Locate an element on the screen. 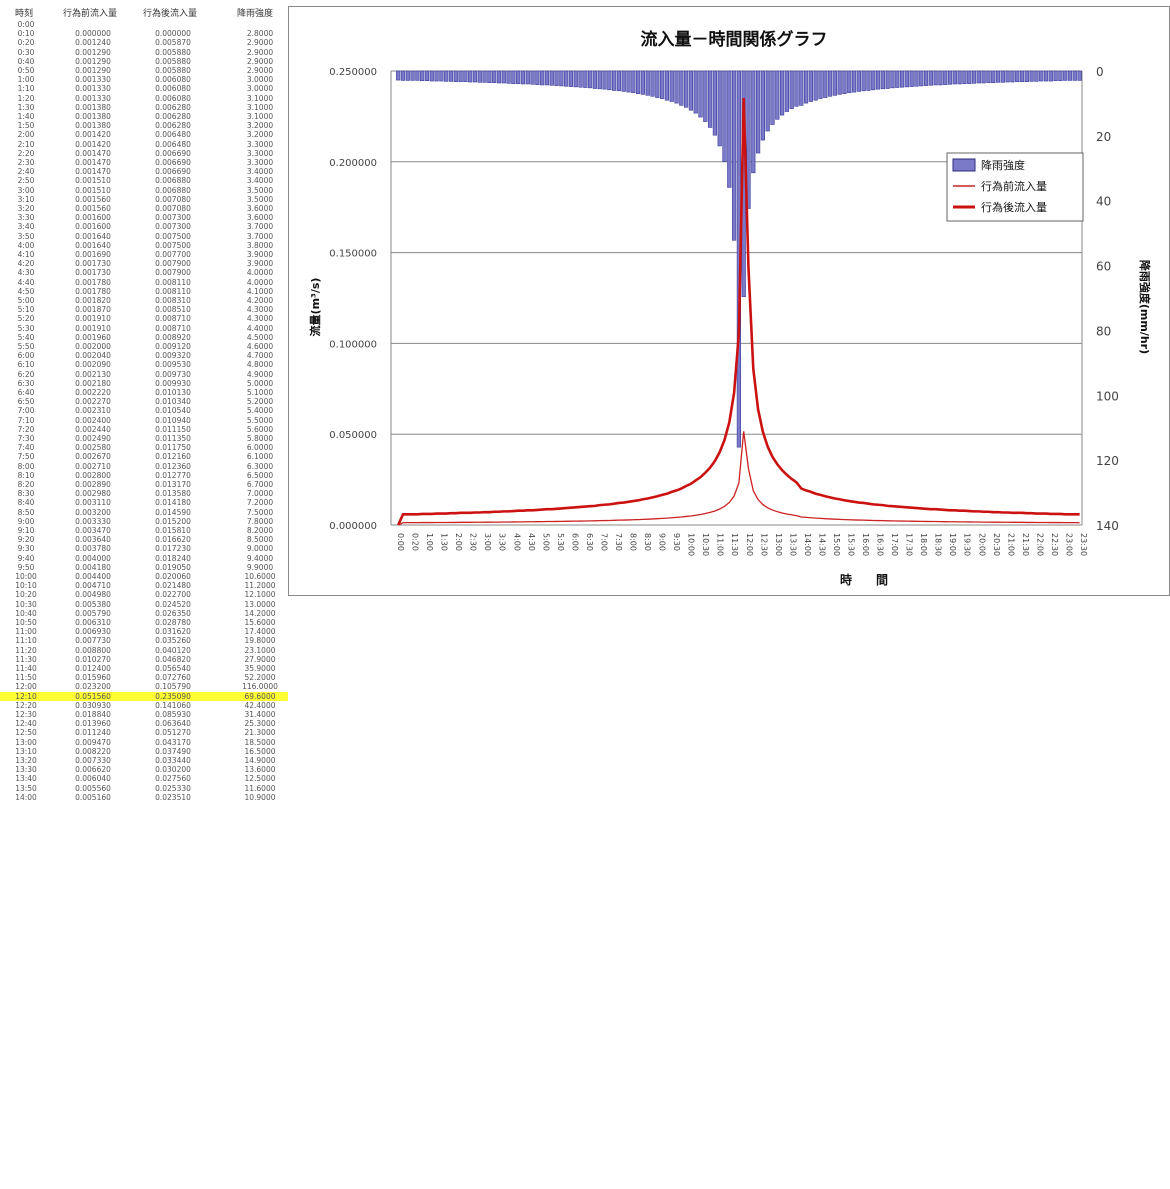 The image size is (1170, 1189). table-row: 13:10 0.008220 0.037490 16.5000 is located at coordinates (144, 751).